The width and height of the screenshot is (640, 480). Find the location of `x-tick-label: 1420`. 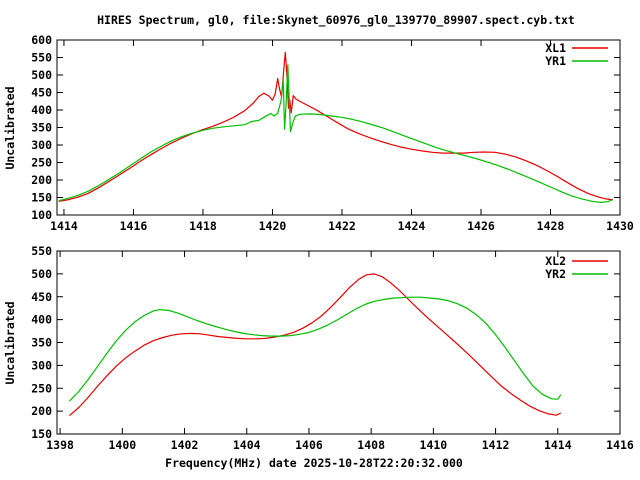

x-tick-label: 1420 is located at coordinates (273, 226).